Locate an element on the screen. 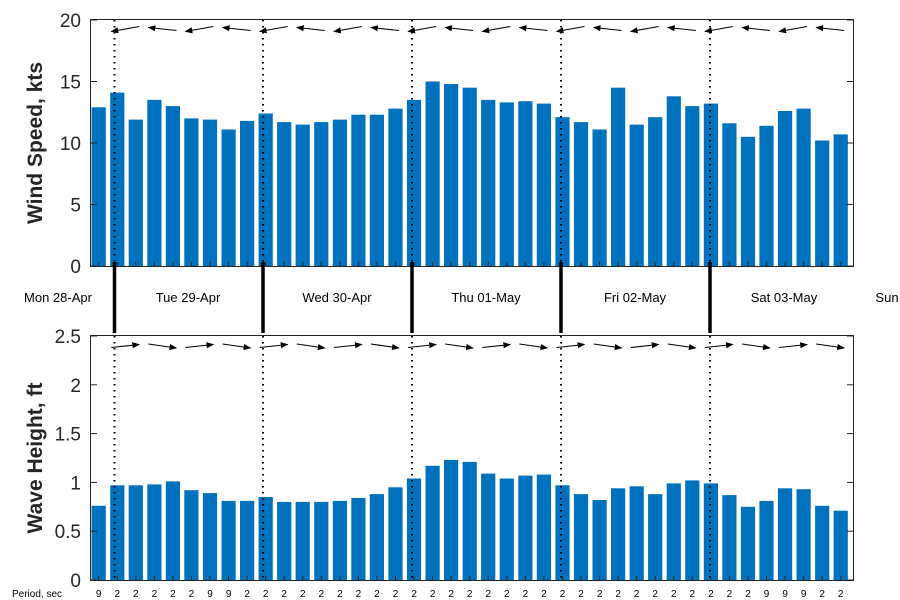 This screenshot has height=600, width=900. wind-ytick-label: 0 is located at coordinates (75, 267).